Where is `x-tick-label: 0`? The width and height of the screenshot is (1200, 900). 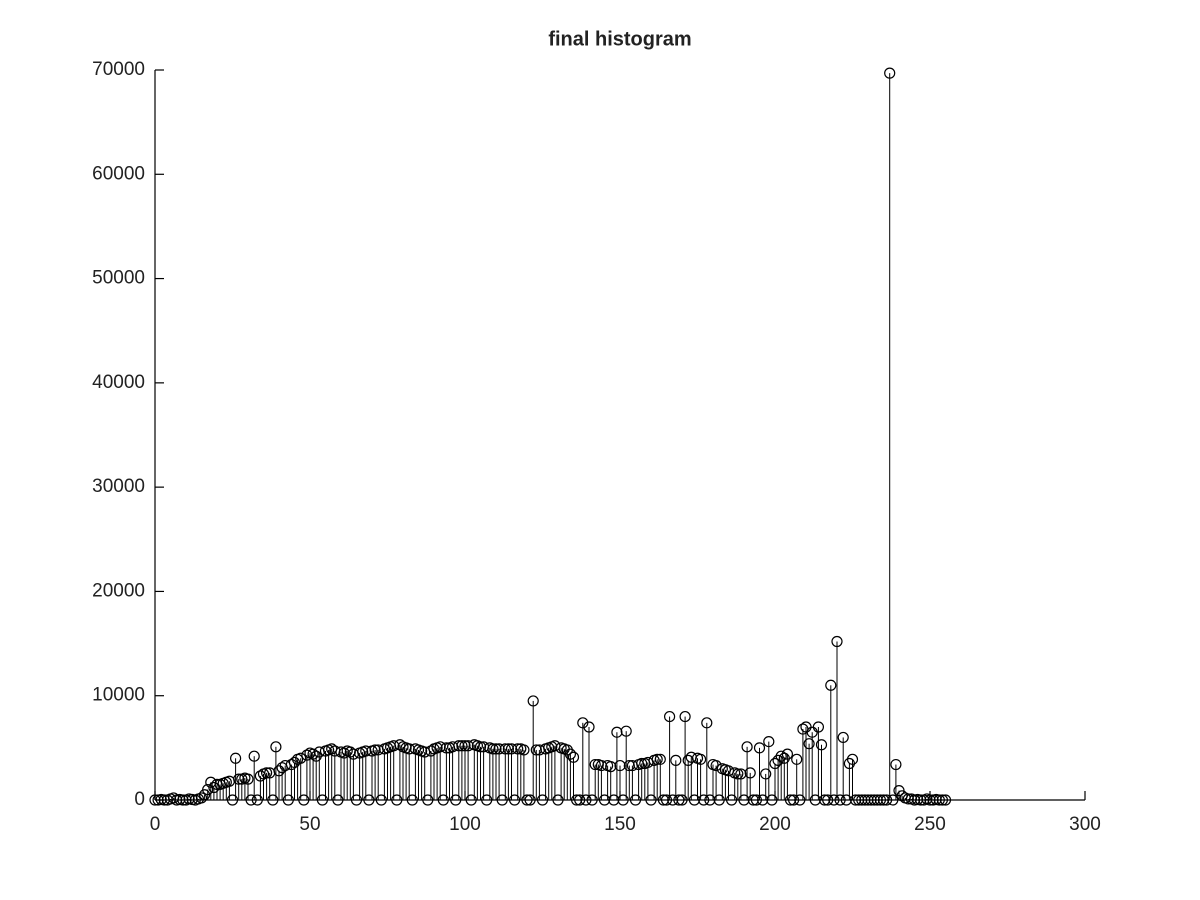 x-tick-label: 0 is located at coordinates (155, 824).